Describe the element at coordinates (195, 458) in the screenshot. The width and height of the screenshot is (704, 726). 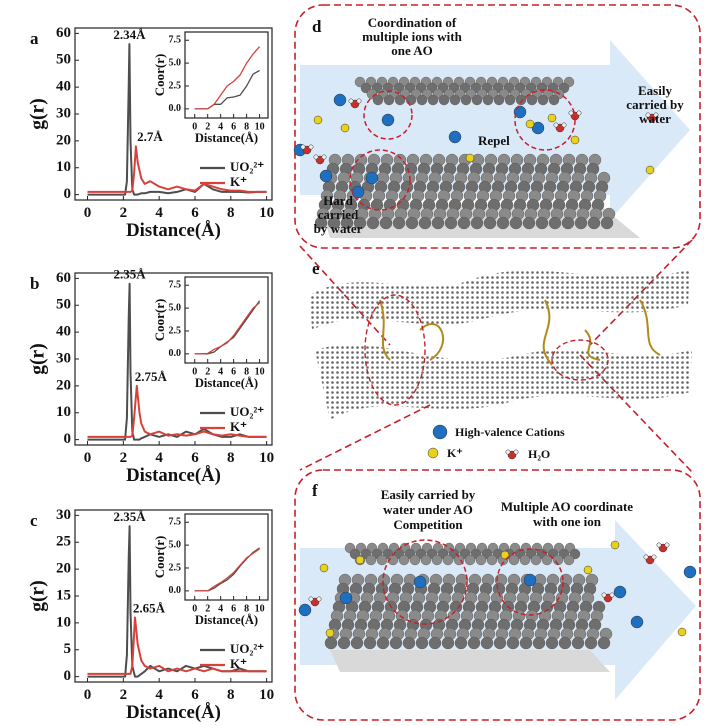
I see `x-tick-label: 6` at that location.